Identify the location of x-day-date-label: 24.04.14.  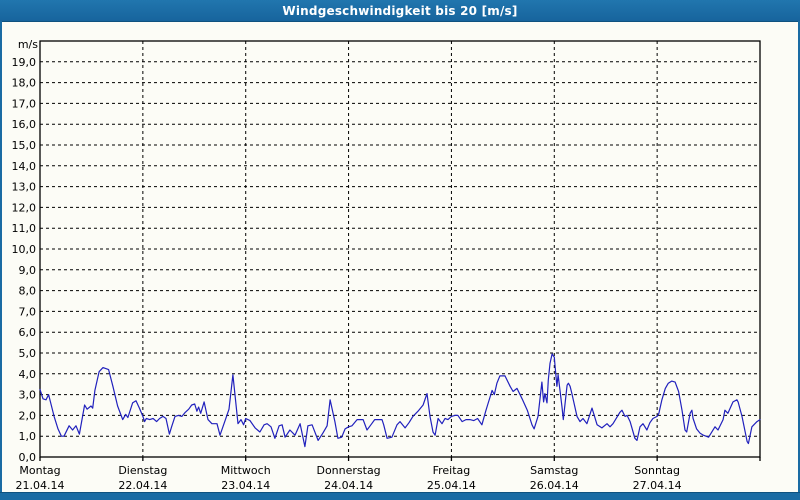
(348, 485).